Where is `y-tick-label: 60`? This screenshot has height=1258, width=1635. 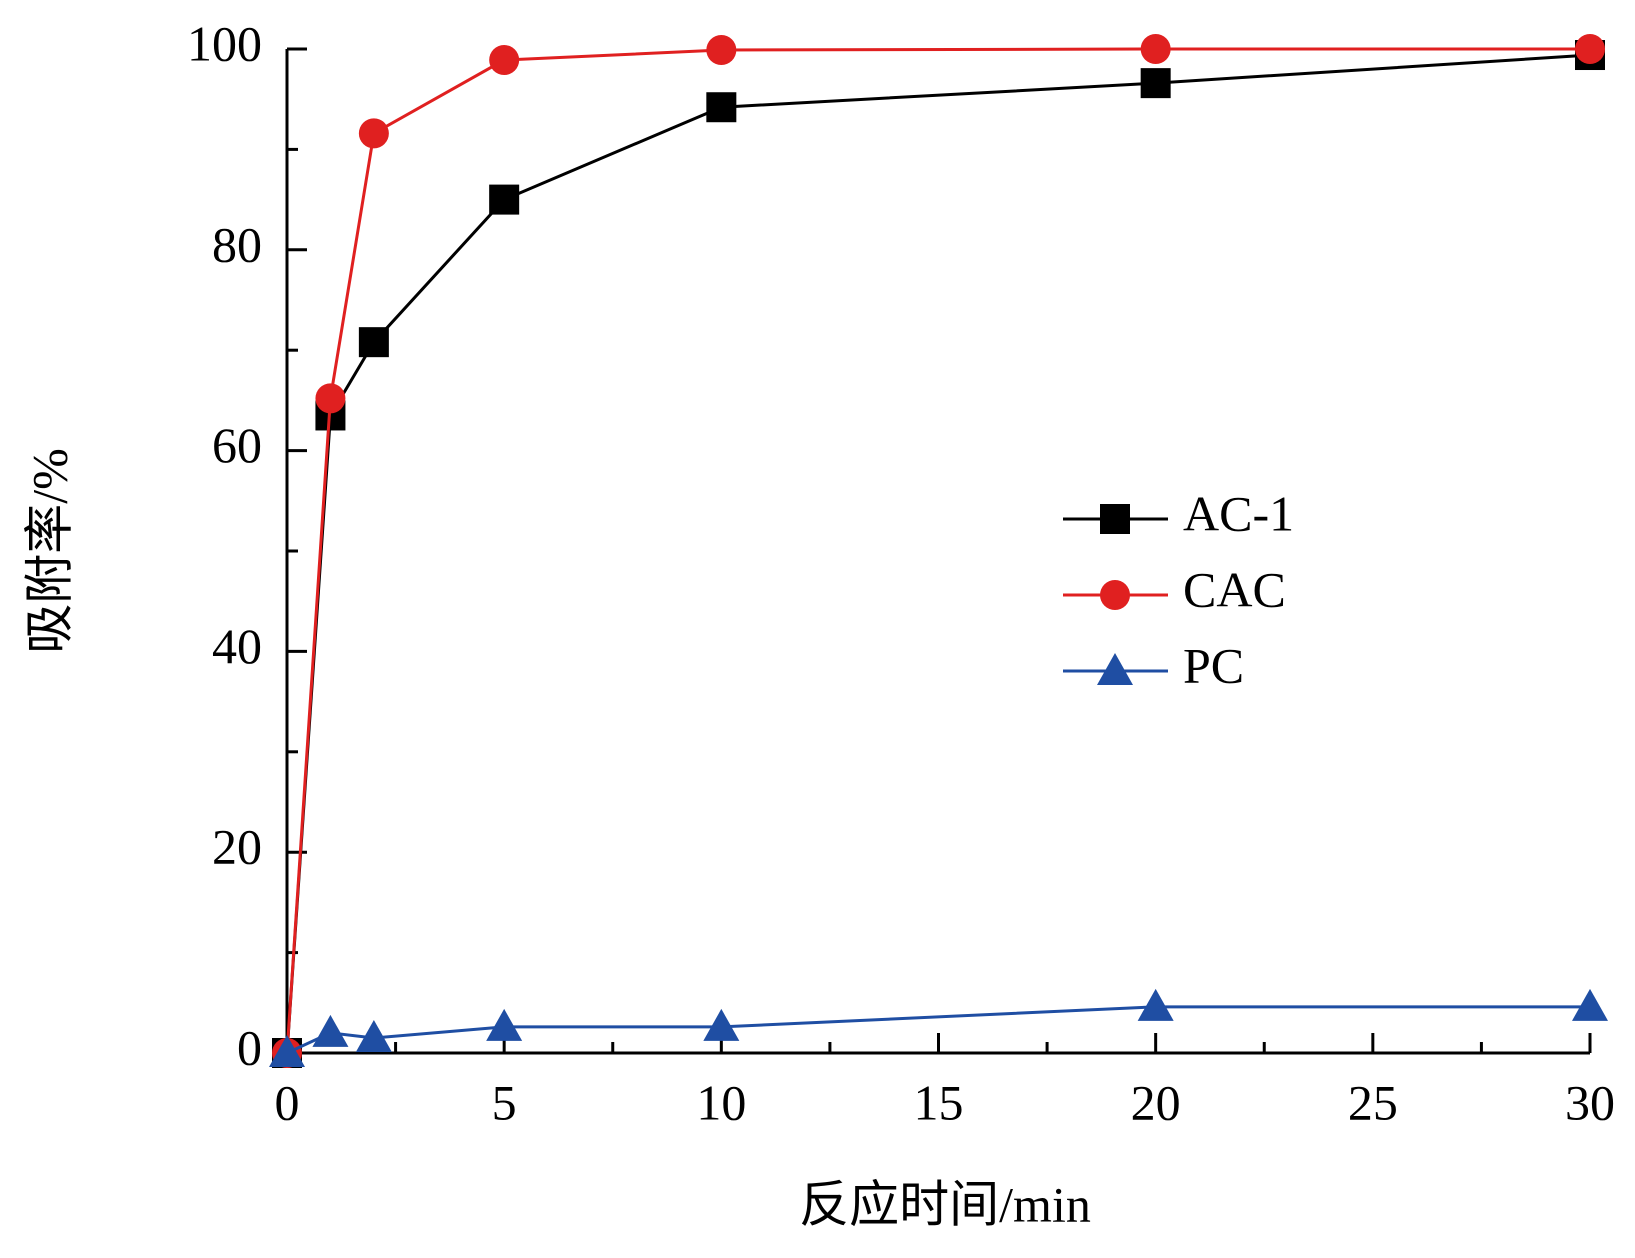
y-tick-label: 60 is located at coordinates (237, 445).